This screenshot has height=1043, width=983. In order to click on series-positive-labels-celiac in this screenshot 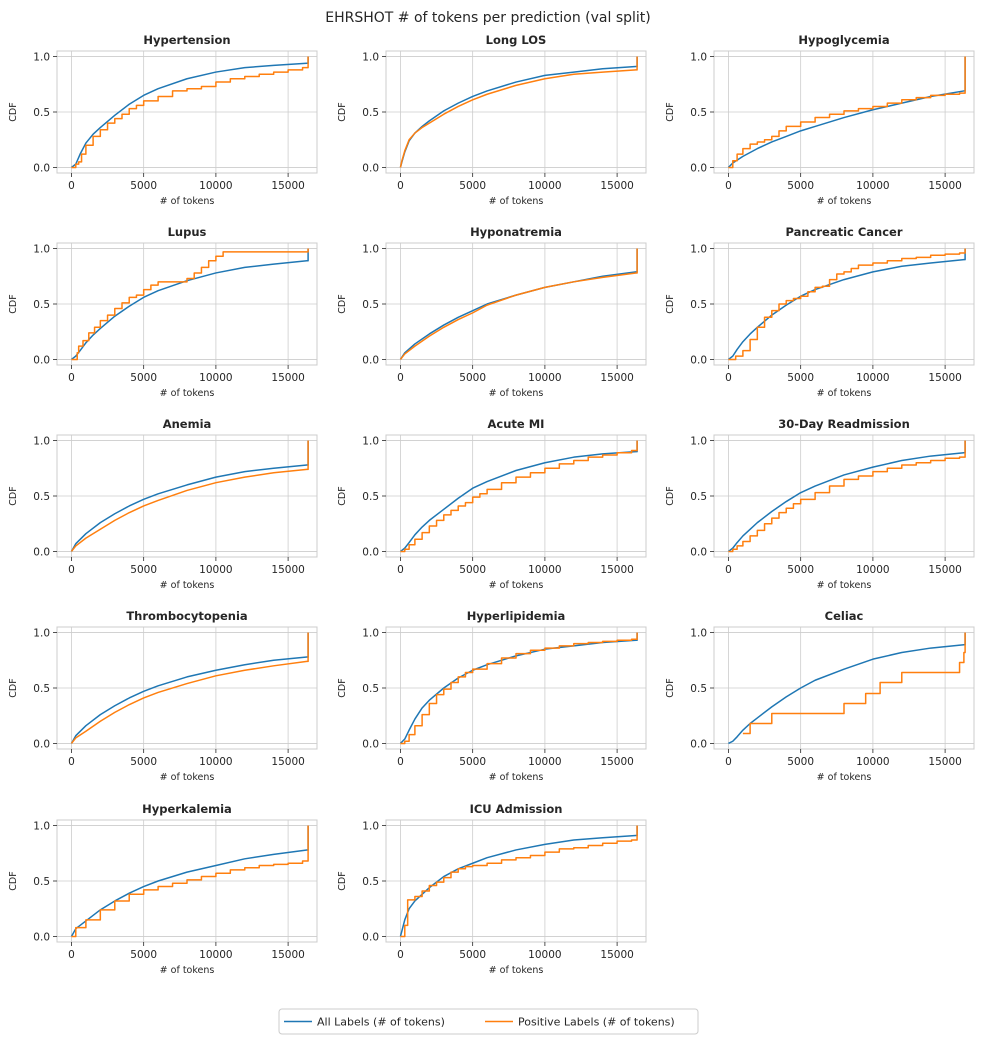, I will do `click(854, 683)`.